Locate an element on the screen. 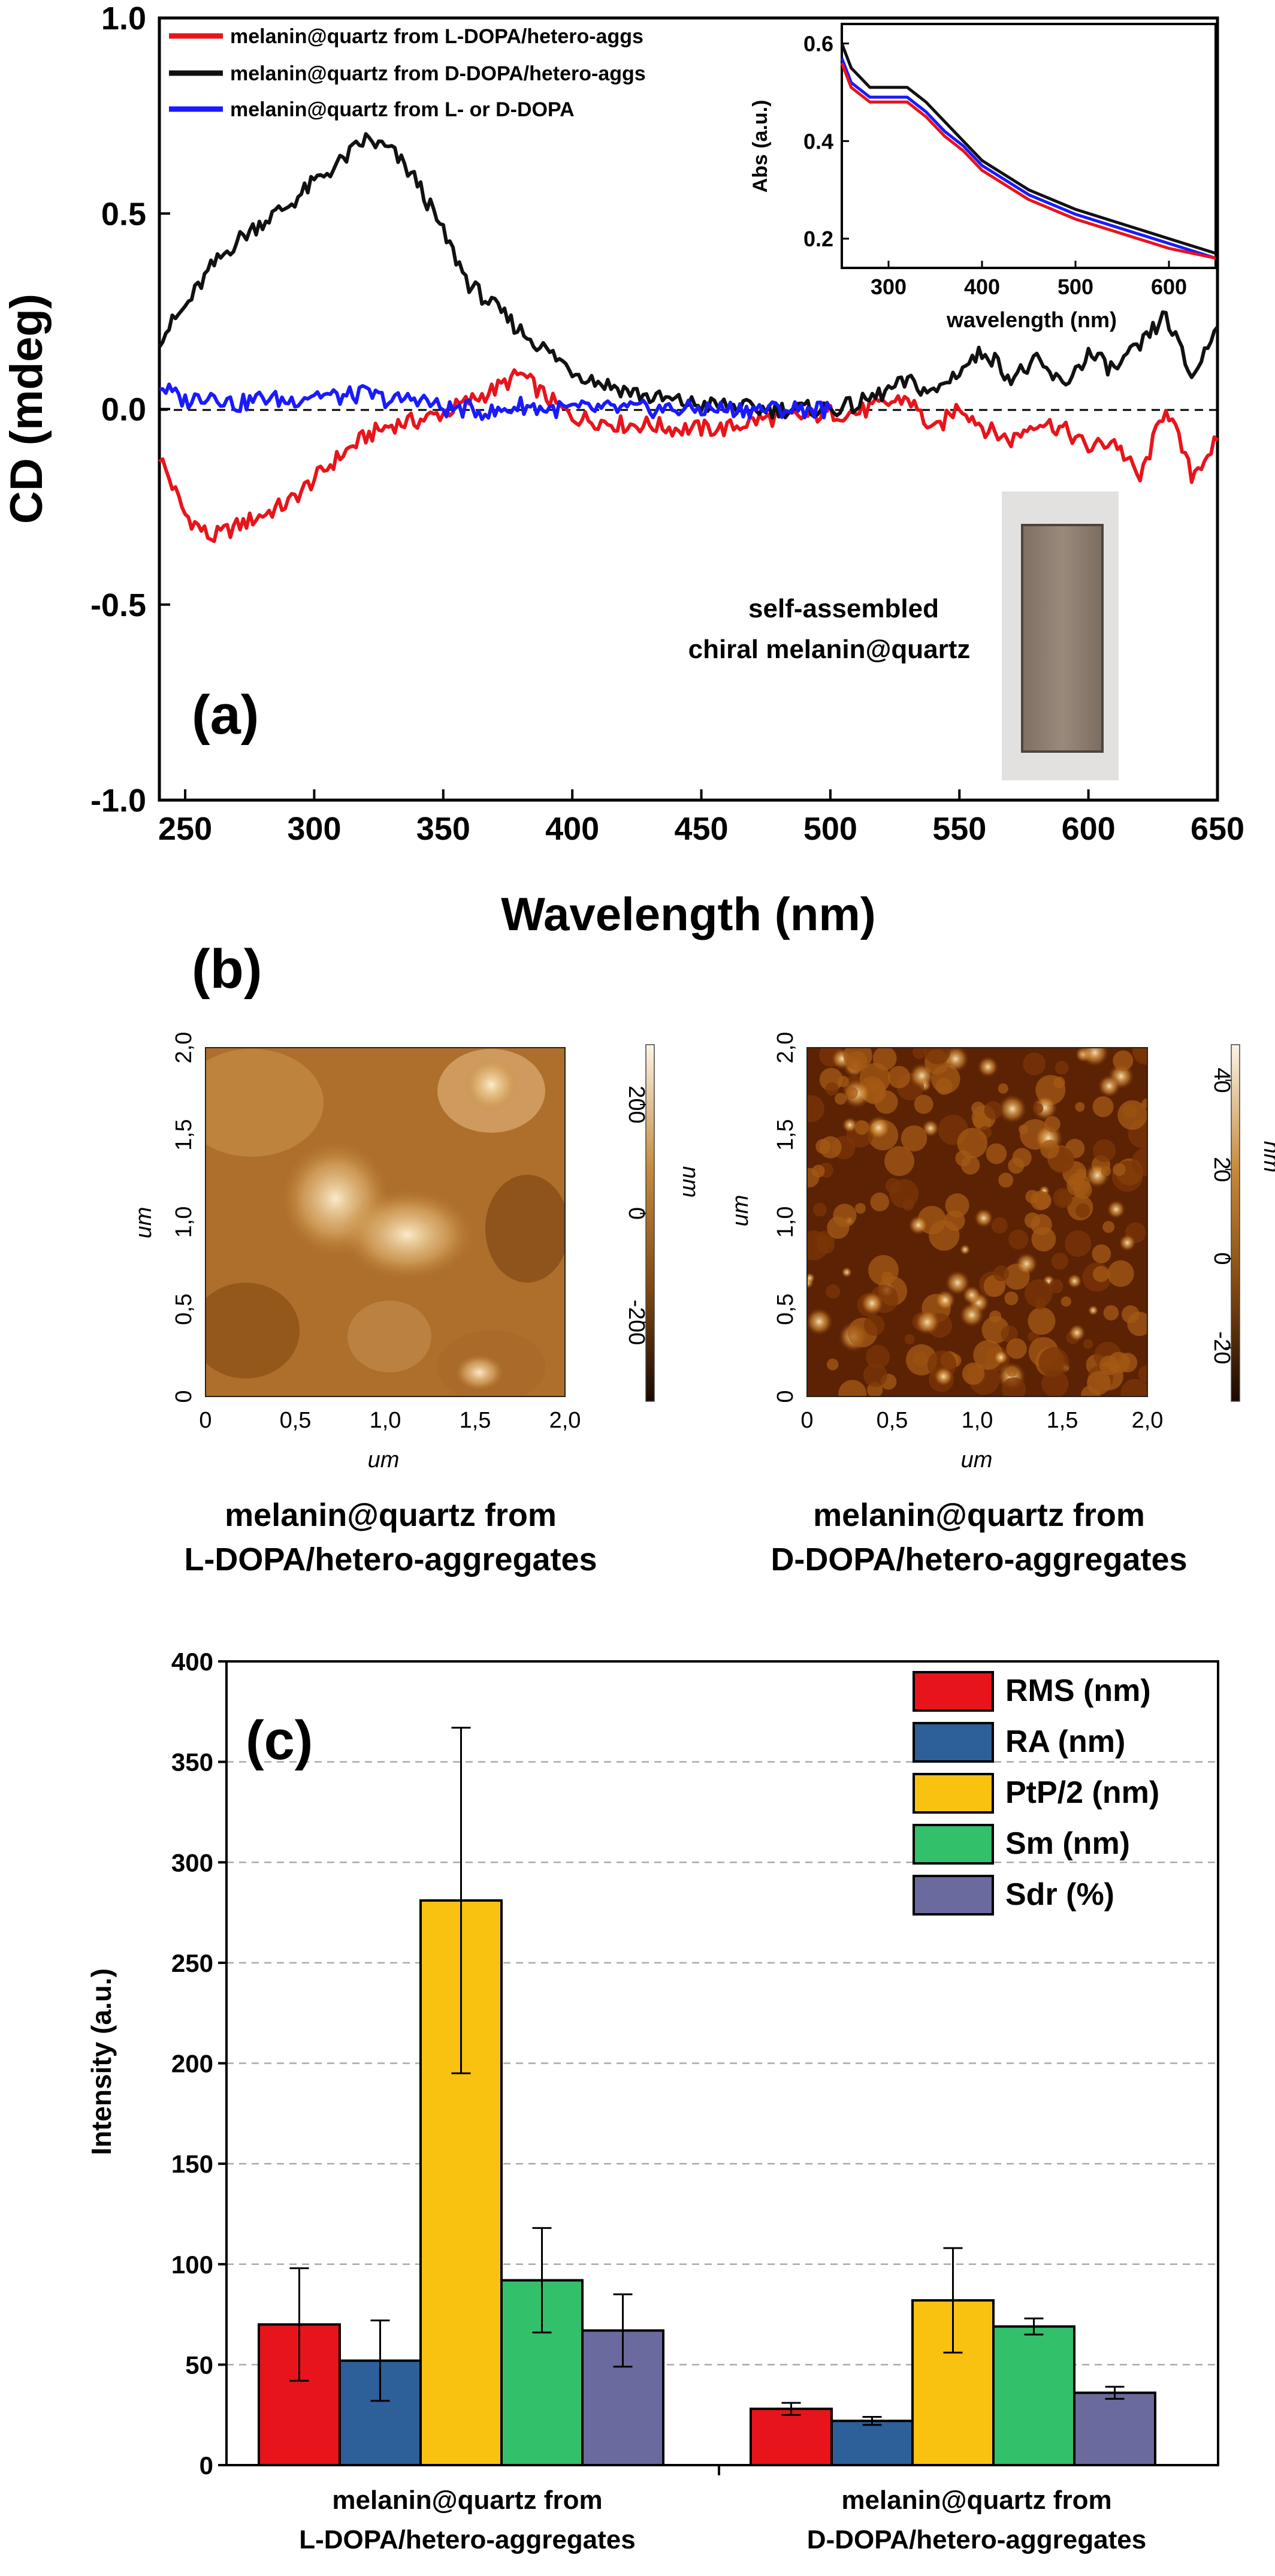 The width and height of the screenshot is (1275, 2576). y-tick-label: 0.5 is located at coordinates (123, 214).